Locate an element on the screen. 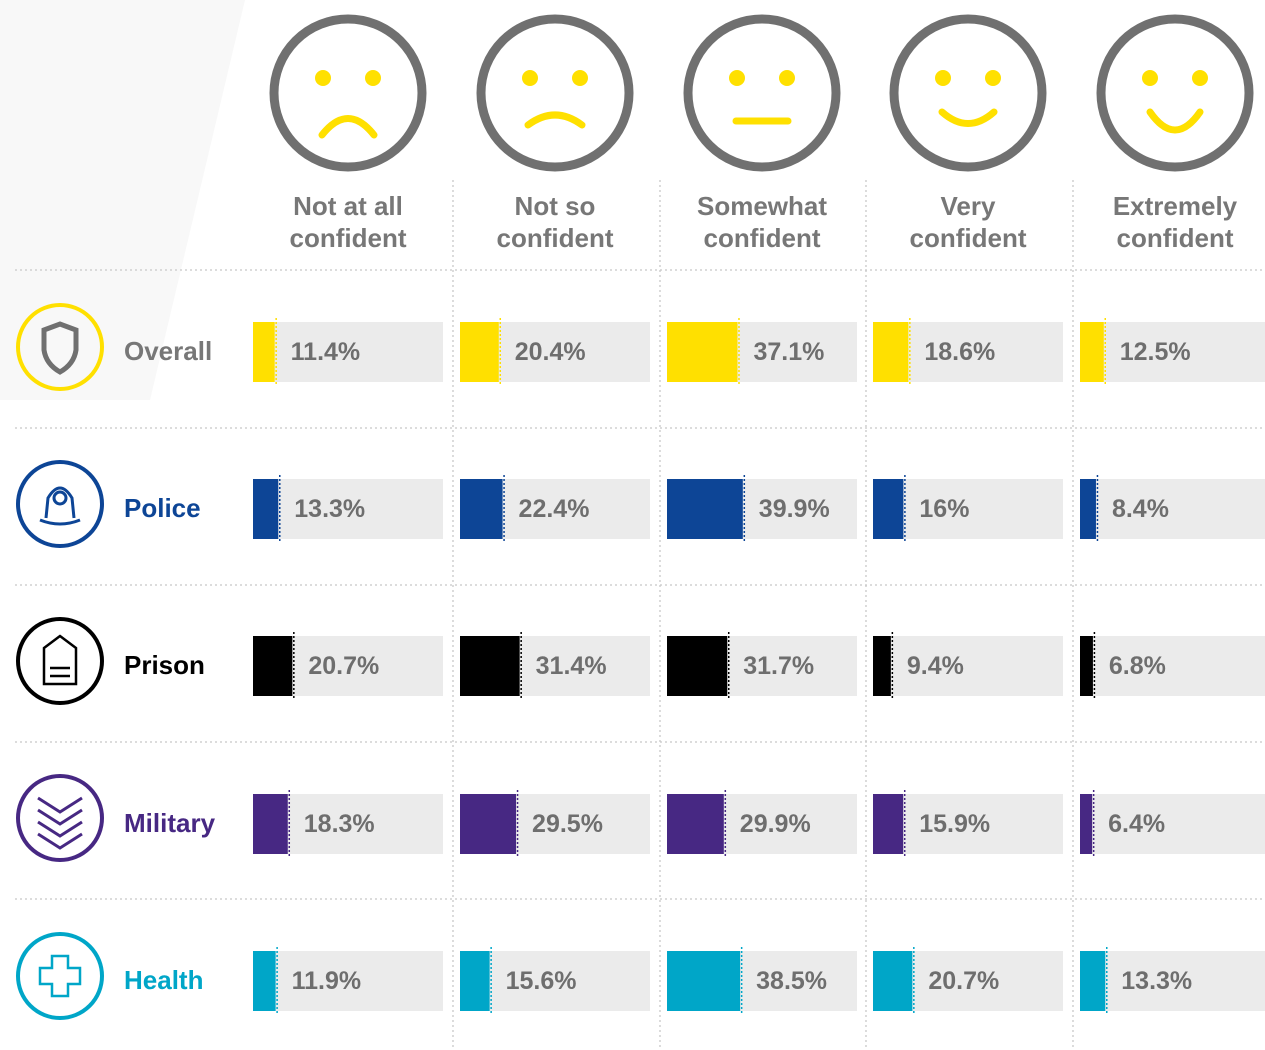 This screenshot has height=1050, width=1265. value-label: 22.4% is located at coordinates (554, 509).